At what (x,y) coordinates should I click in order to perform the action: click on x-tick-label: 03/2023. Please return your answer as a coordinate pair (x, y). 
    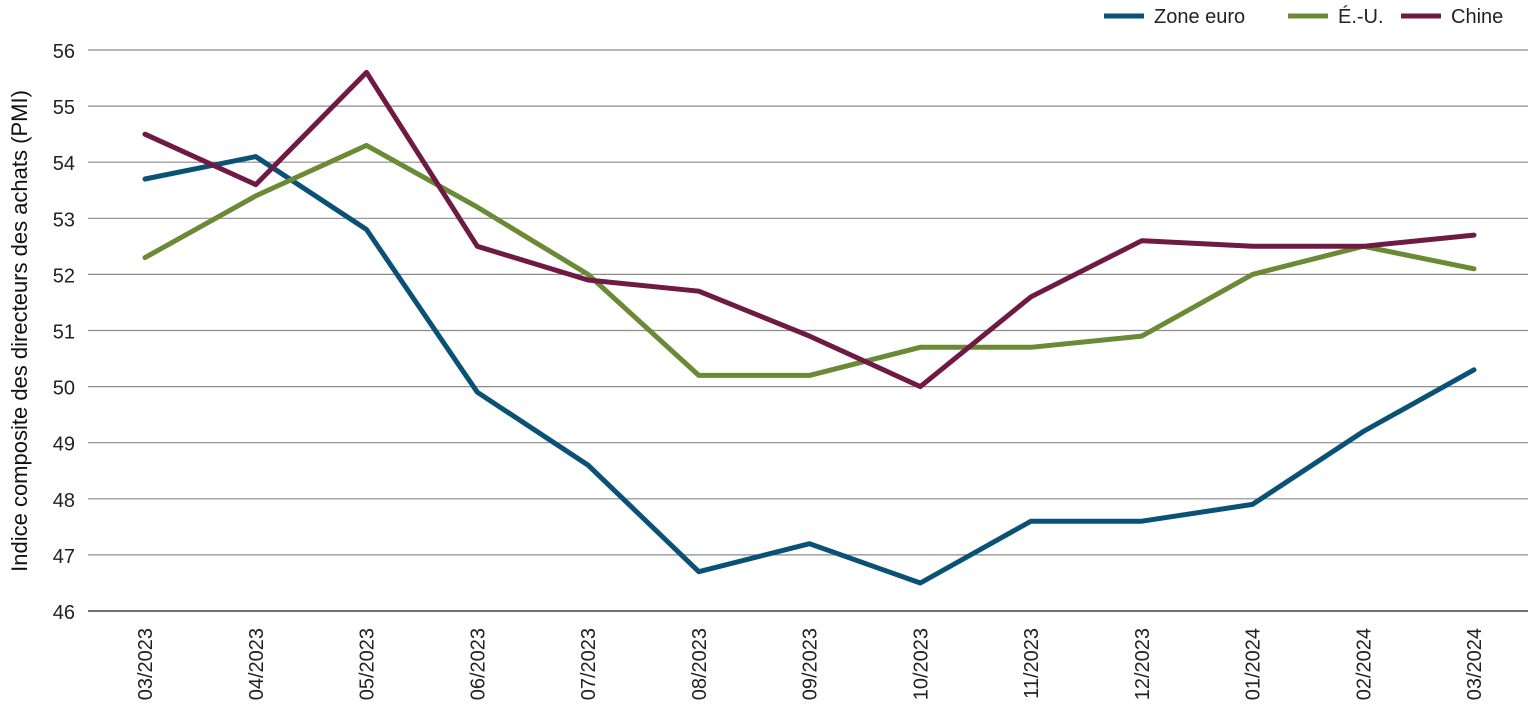
    Looking at the image, I should click on (146, 664).